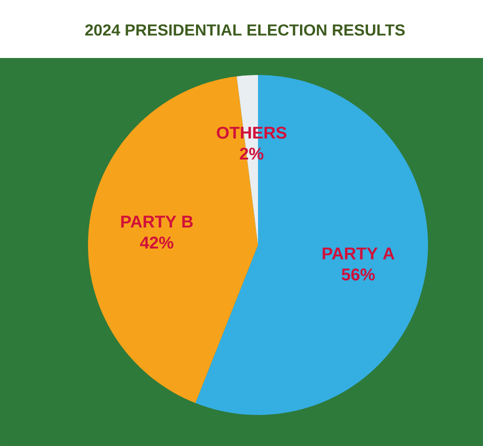 This screenshot has height=446, width=483. Describe the element at coordinates (157, 222) in the screenshot. I see `slice-label: PARTY B` at that location.